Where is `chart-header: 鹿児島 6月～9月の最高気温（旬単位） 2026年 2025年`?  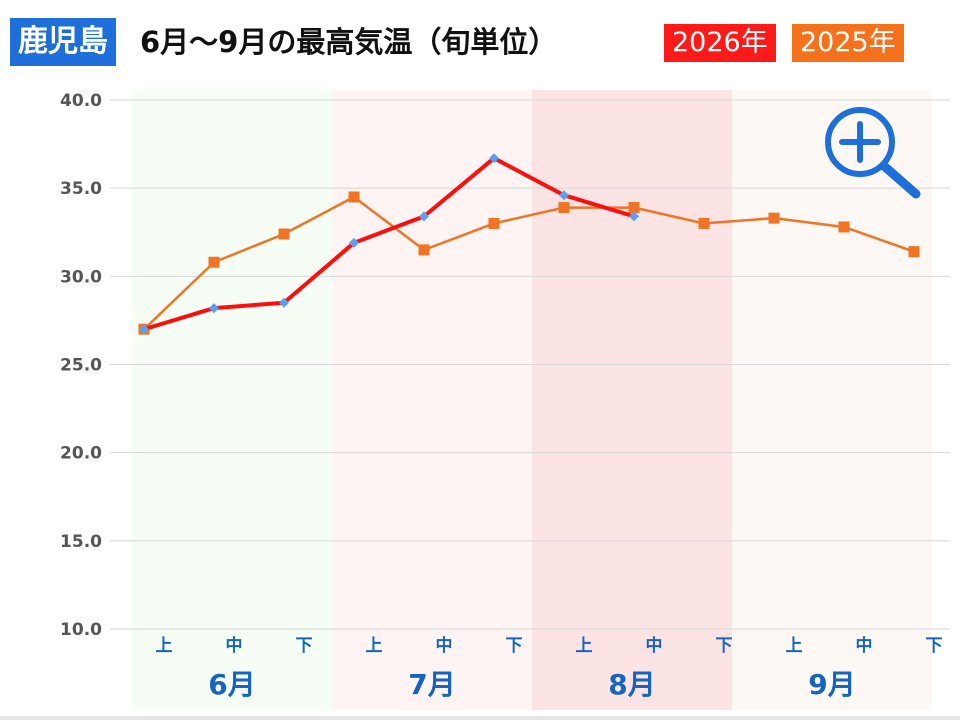
chart-header: 鹿児島 6月～9月の最高気温（旬単位） 2026年 2025年 is located at coordinates (480, 40).